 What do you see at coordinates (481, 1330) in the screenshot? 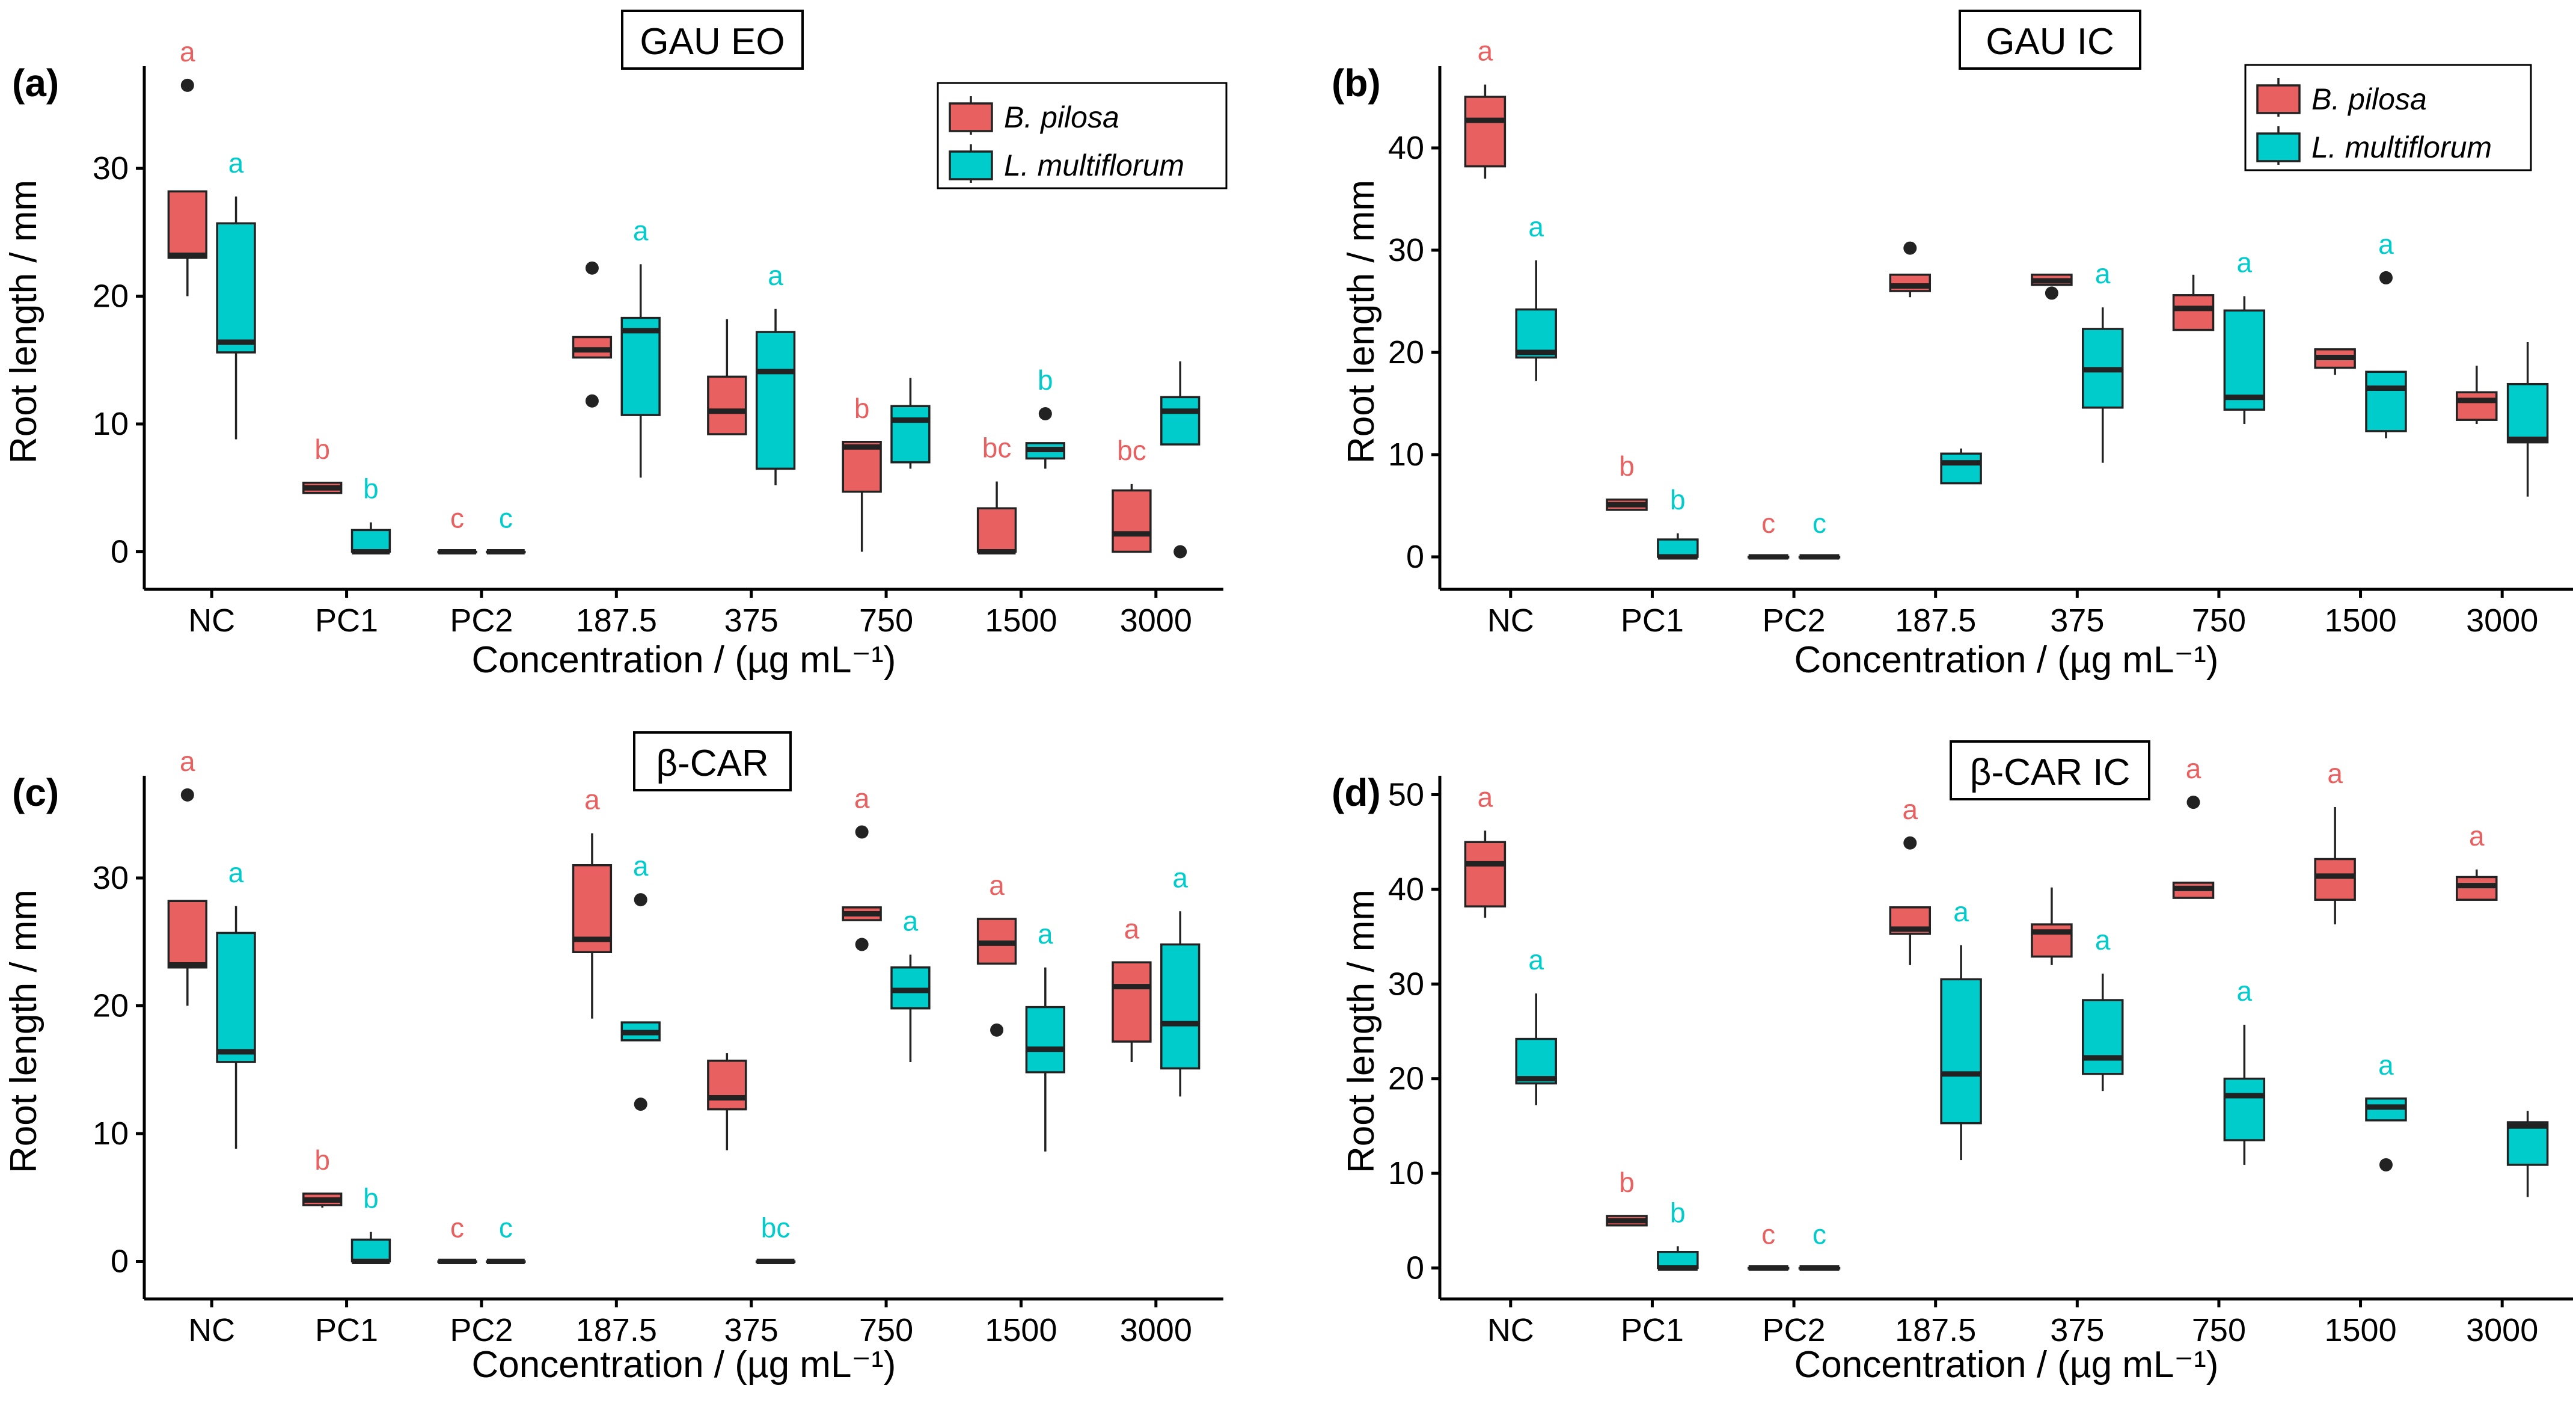
I see `x-tick-label: PC2` at bounding box center [481, 1330].